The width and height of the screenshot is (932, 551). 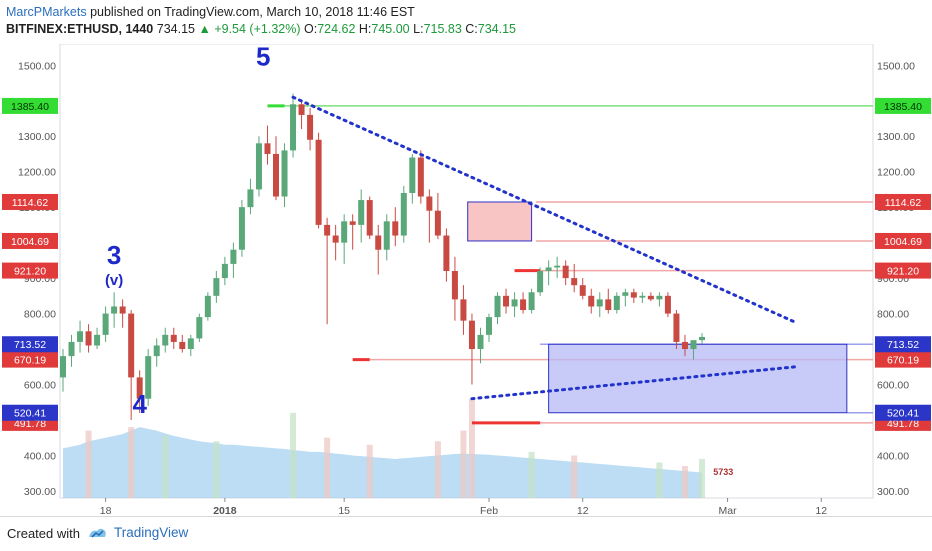 What do you see at coordinates (80, 29) in the screenshot?
I see `symbol-name: BITFINEX:ETHUSD, 1440` at bounding box center [80, 29].